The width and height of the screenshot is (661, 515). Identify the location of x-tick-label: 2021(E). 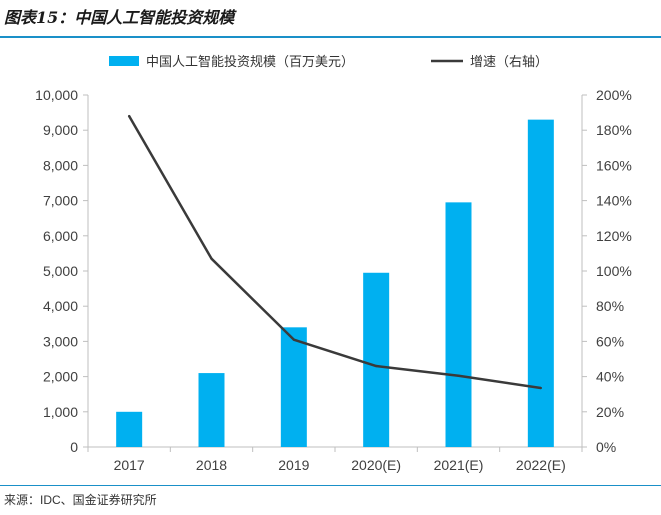
(459, 465).